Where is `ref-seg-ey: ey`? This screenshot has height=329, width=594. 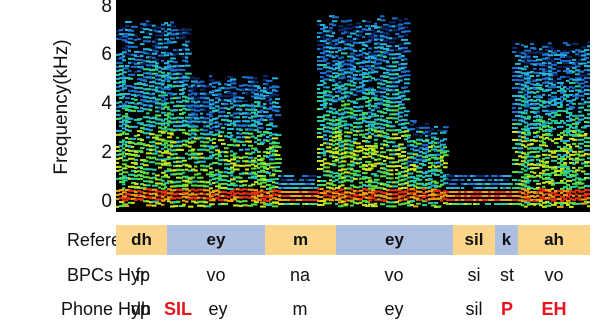 ref-seg-ey: ey is located at coordinates (216, 240).